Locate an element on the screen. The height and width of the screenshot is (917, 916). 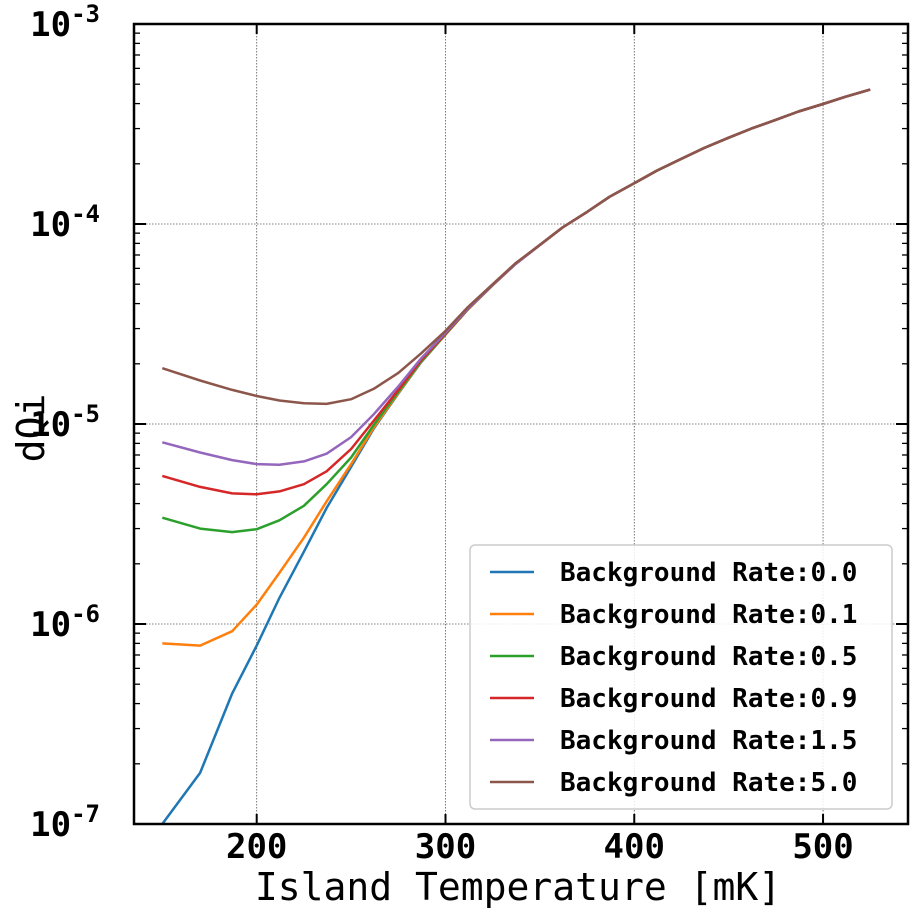
y-tick-exponent: -7 is located at coordinates (85, 814).